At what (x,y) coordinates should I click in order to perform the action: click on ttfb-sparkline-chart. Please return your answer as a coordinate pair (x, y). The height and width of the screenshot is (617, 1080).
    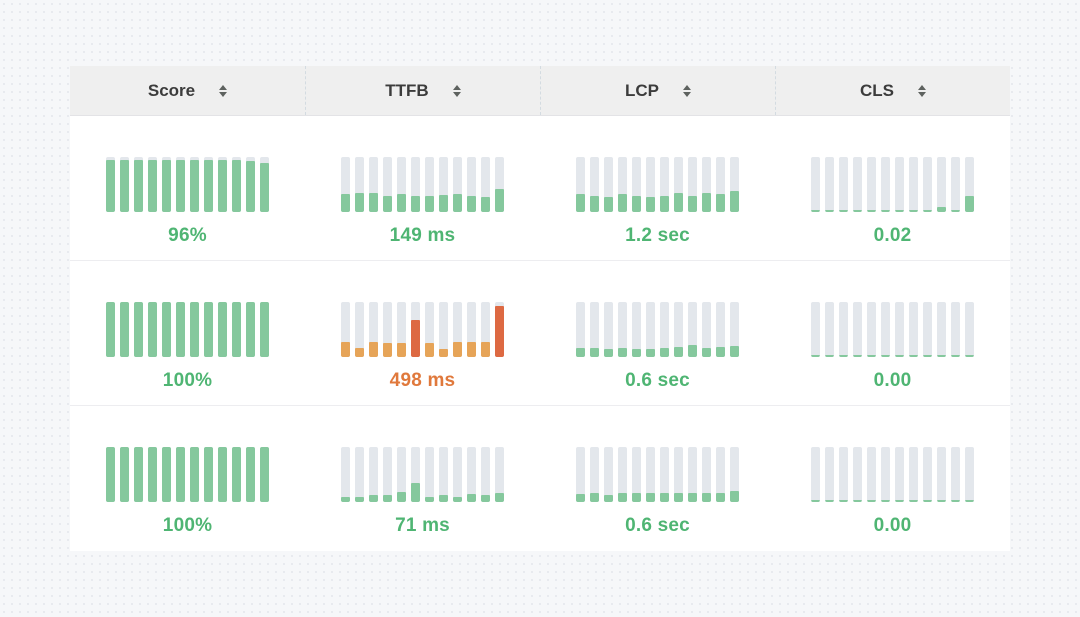
    Looking at the image, I should click on (422, 474).